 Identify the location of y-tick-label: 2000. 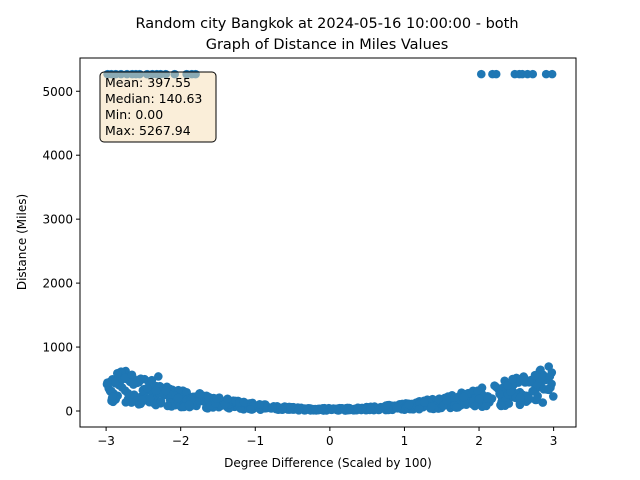
(57, 284).